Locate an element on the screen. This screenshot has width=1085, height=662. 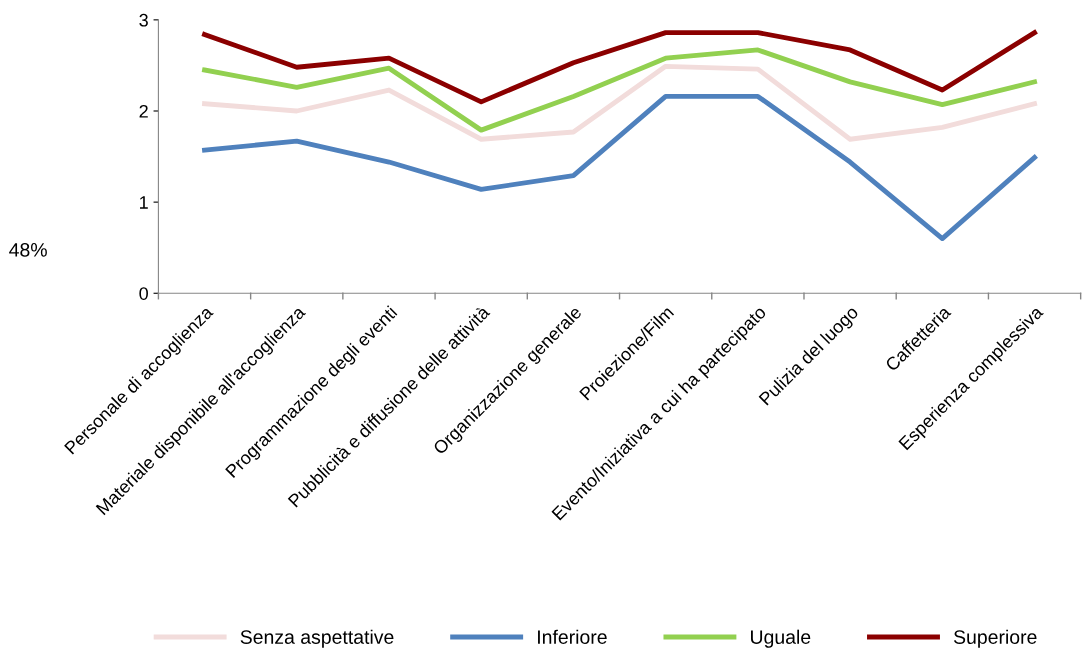
y-tick-label: 1 is located at coordinates (144, 202).